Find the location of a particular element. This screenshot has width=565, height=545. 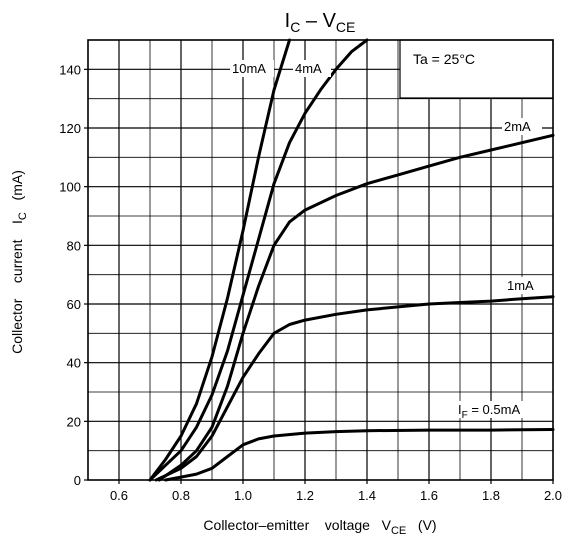

ylabel-sub: C is located at coordinates (23, 216).